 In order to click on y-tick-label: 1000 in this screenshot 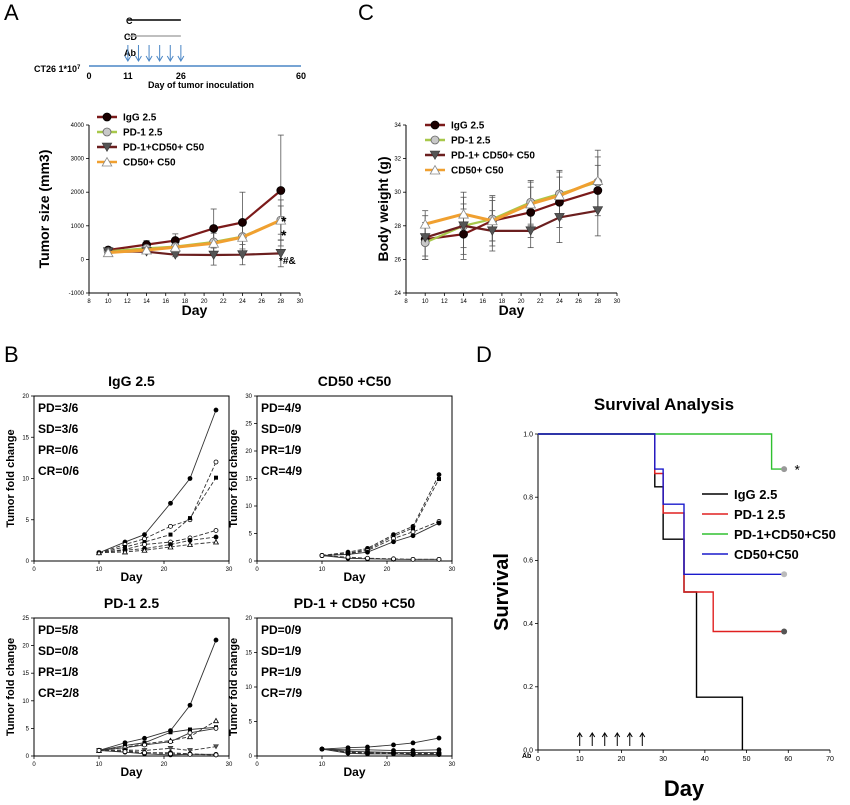, I will do `click(78, 227)`.